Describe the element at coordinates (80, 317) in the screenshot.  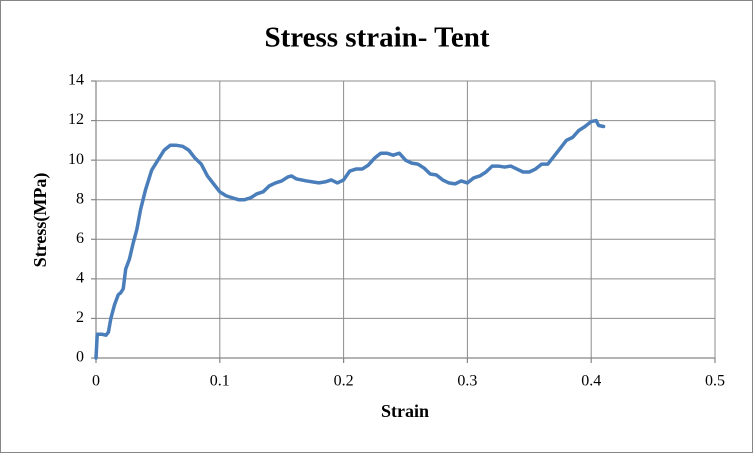
I see `y-tick-label: 2` at that location.